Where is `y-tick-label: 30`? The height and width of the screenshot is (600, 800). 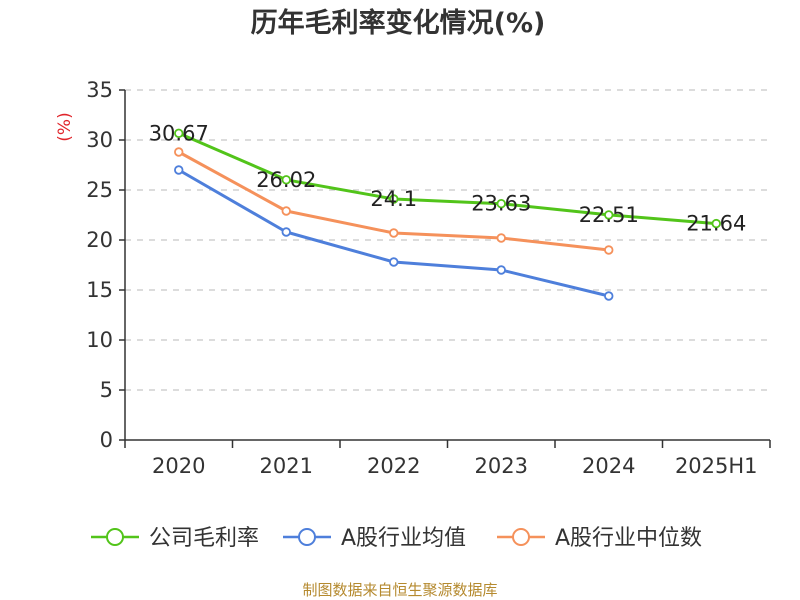 y-tick-label: 30 is located at coordinates (99, 140).